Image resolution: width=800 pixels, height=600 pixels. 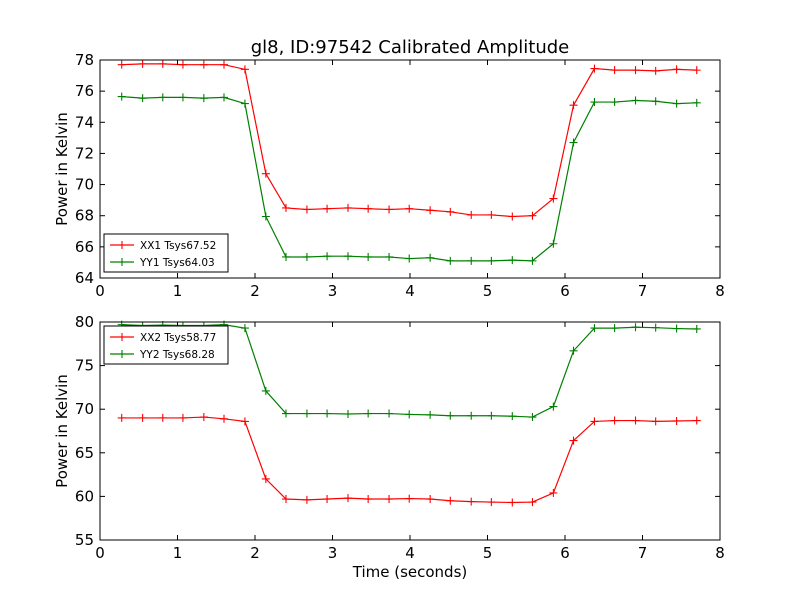 What do you see at coordinates (178, 338) in the screenshot?
I see `legend-label: XX2 Tsys58.77` at bounding box center [178, 338].